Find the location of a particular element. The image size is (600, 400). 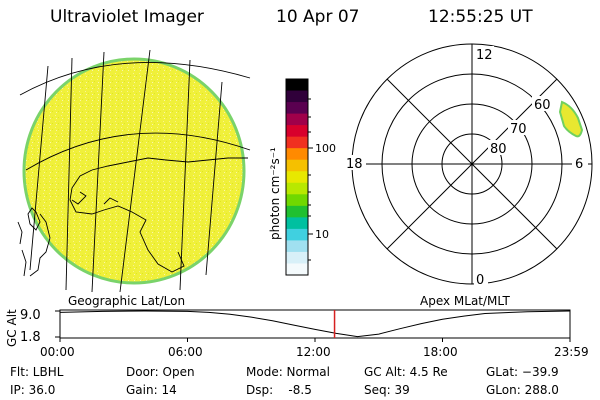

coastlines is located at coordinates (132, 217).